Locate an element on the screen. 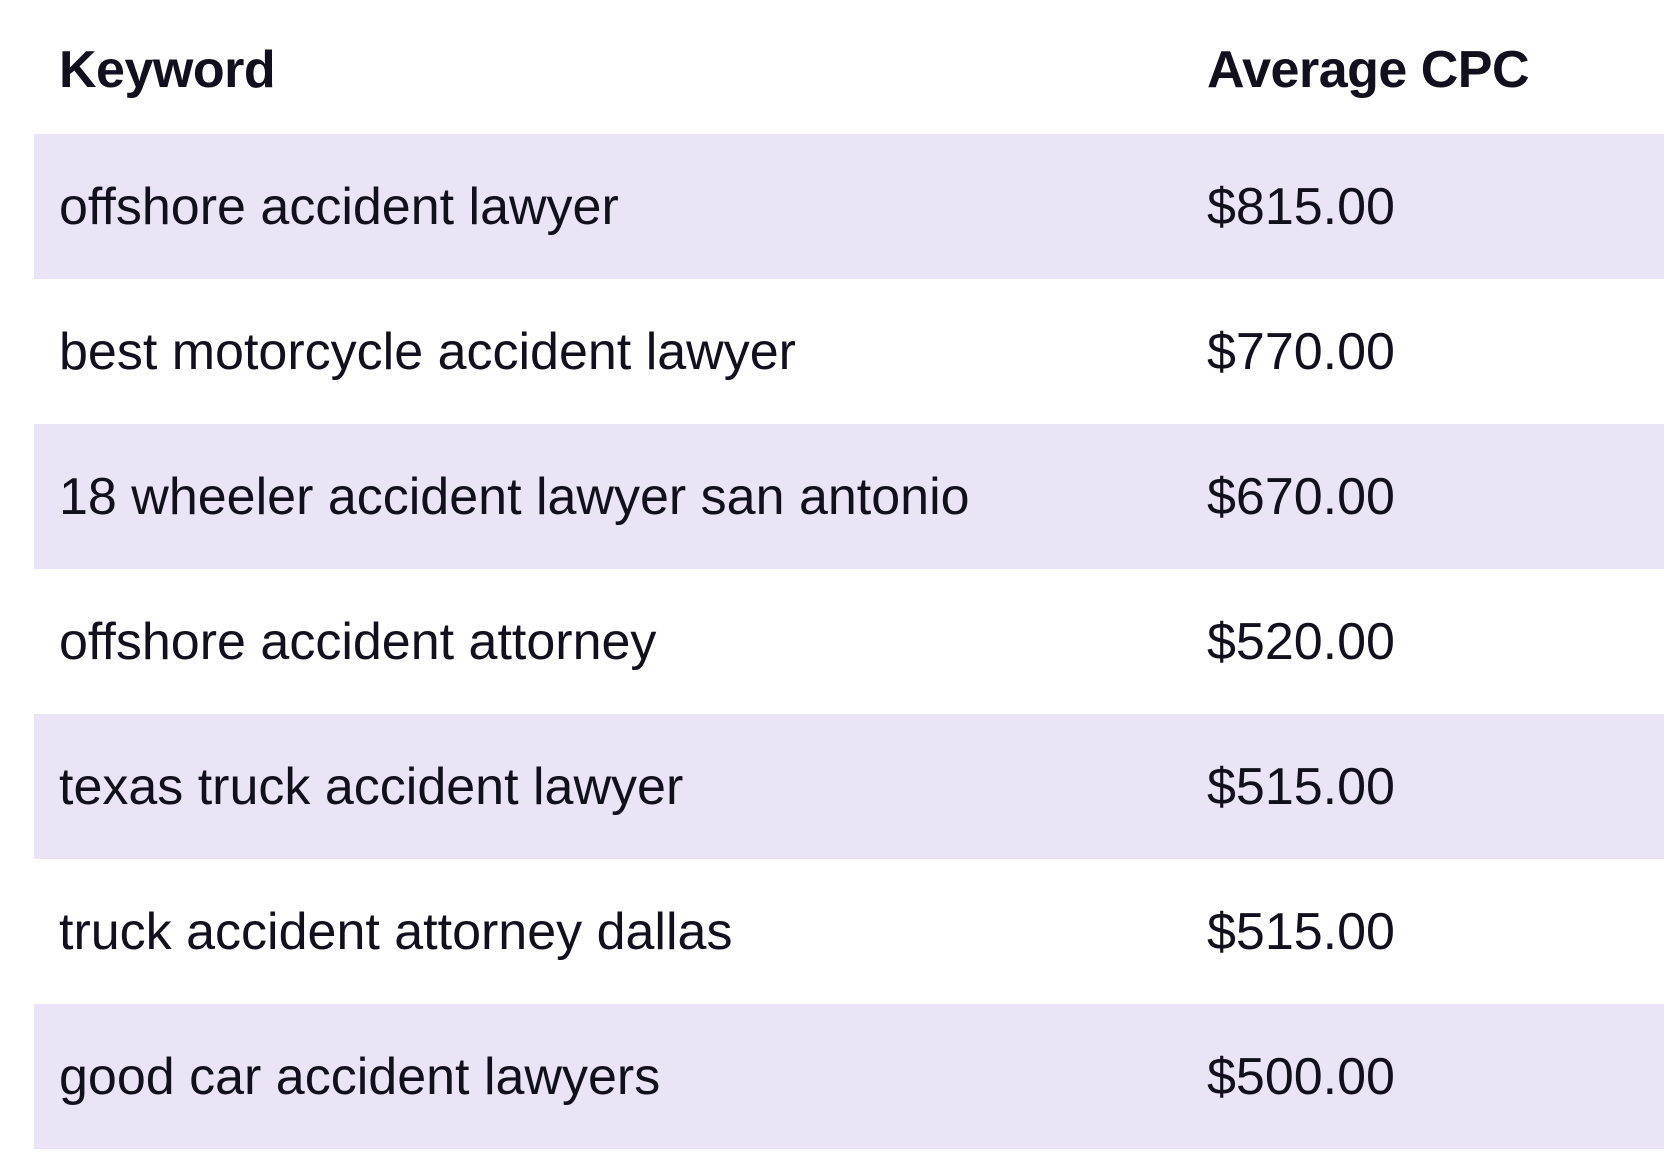  table-row: offshore accident attorney $520.00 is located at coordinates (849, 641).